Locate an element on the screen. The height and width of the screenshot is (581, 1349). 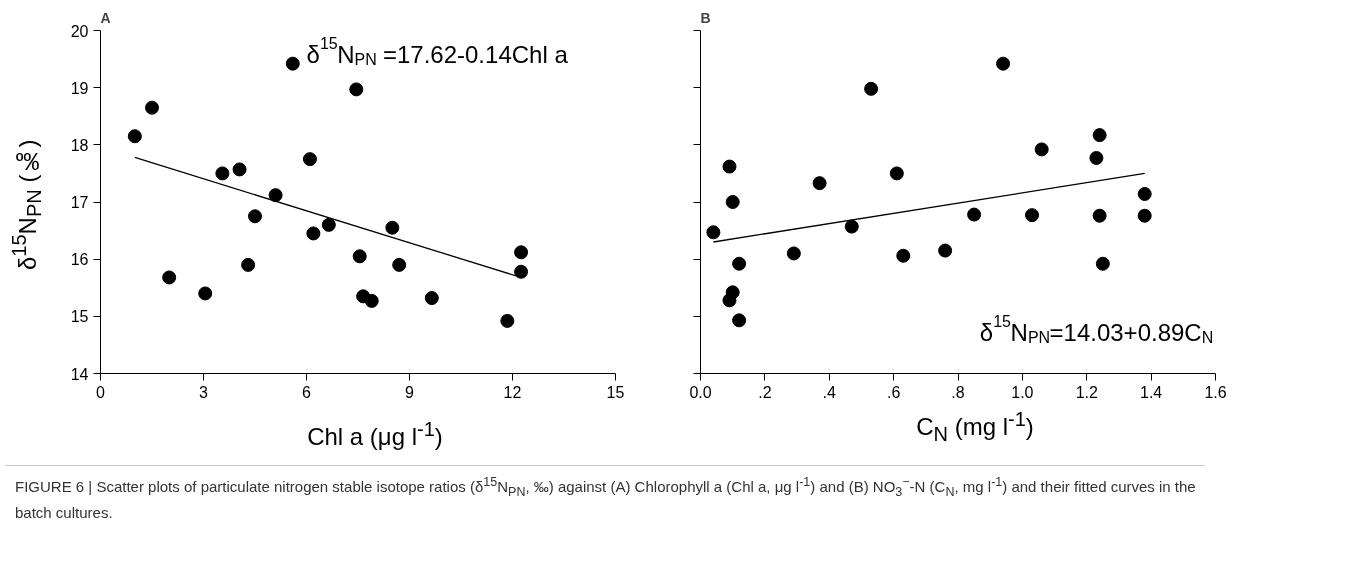
x-tick-label: .4 is located at coordinates (829, 392).